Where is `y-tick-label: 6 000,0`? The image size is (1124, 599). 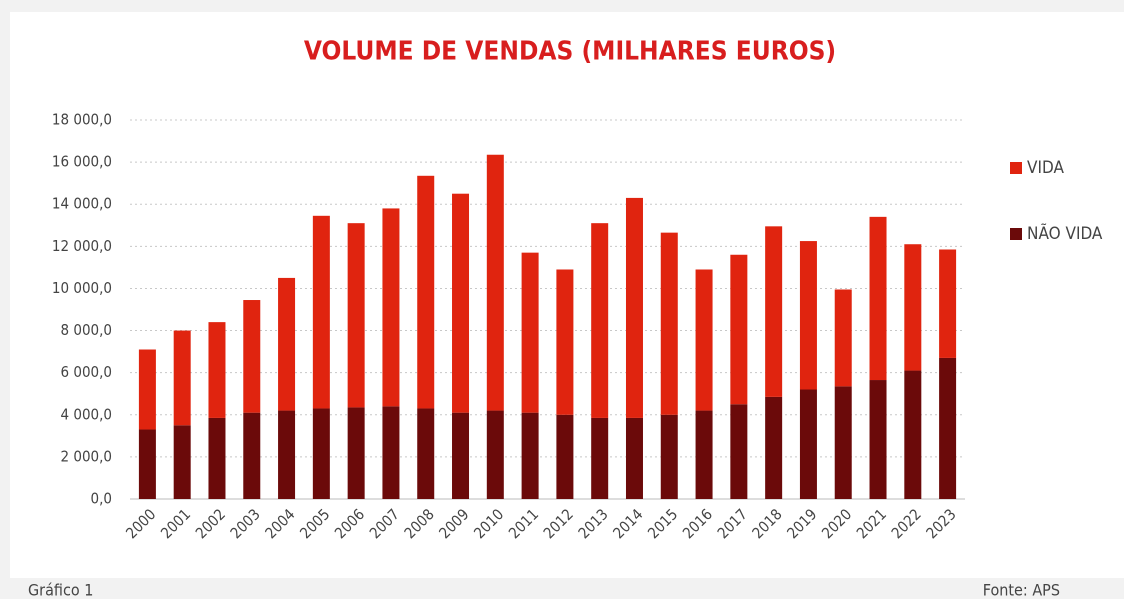 y-tick-label: 6 000,0 is located at coordinates (87, 372).